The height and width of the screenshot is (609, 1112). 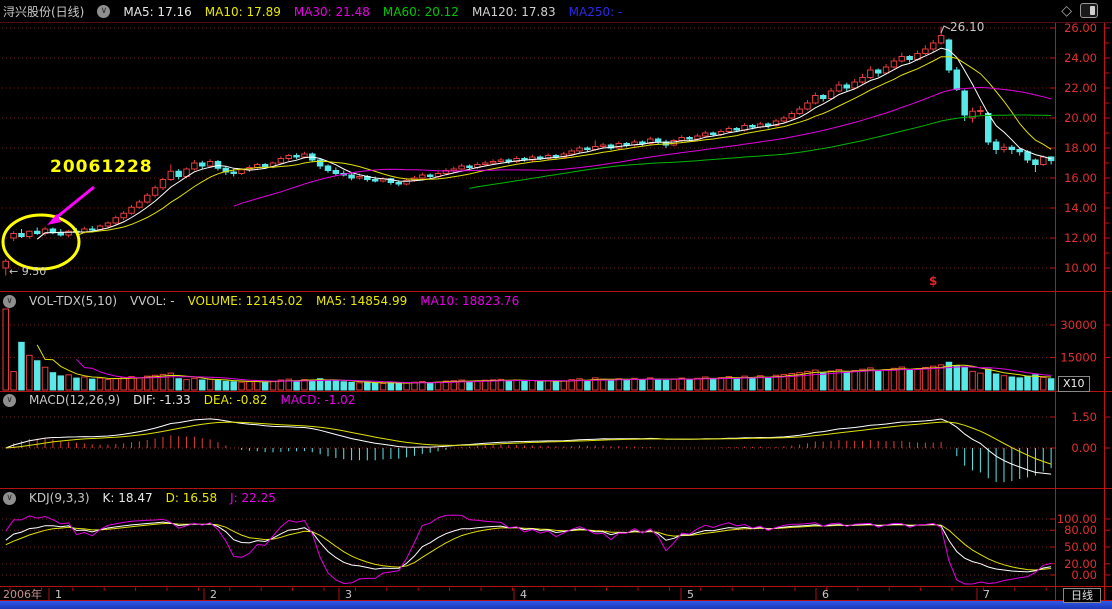 I want to click on dif-value: DIF: -1.33, so click(x=162, y=400).